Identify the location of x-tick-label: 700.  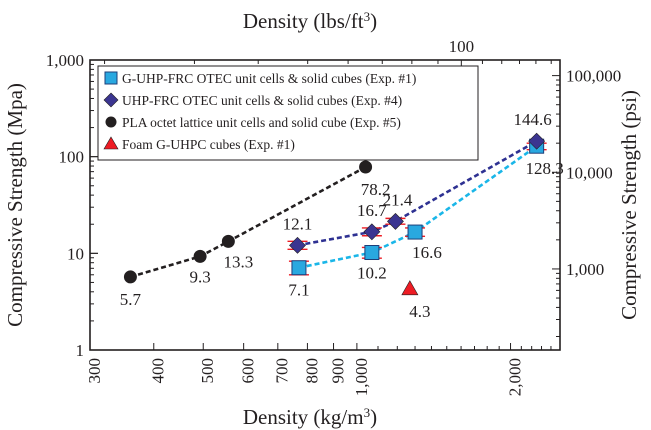
(282, 371).